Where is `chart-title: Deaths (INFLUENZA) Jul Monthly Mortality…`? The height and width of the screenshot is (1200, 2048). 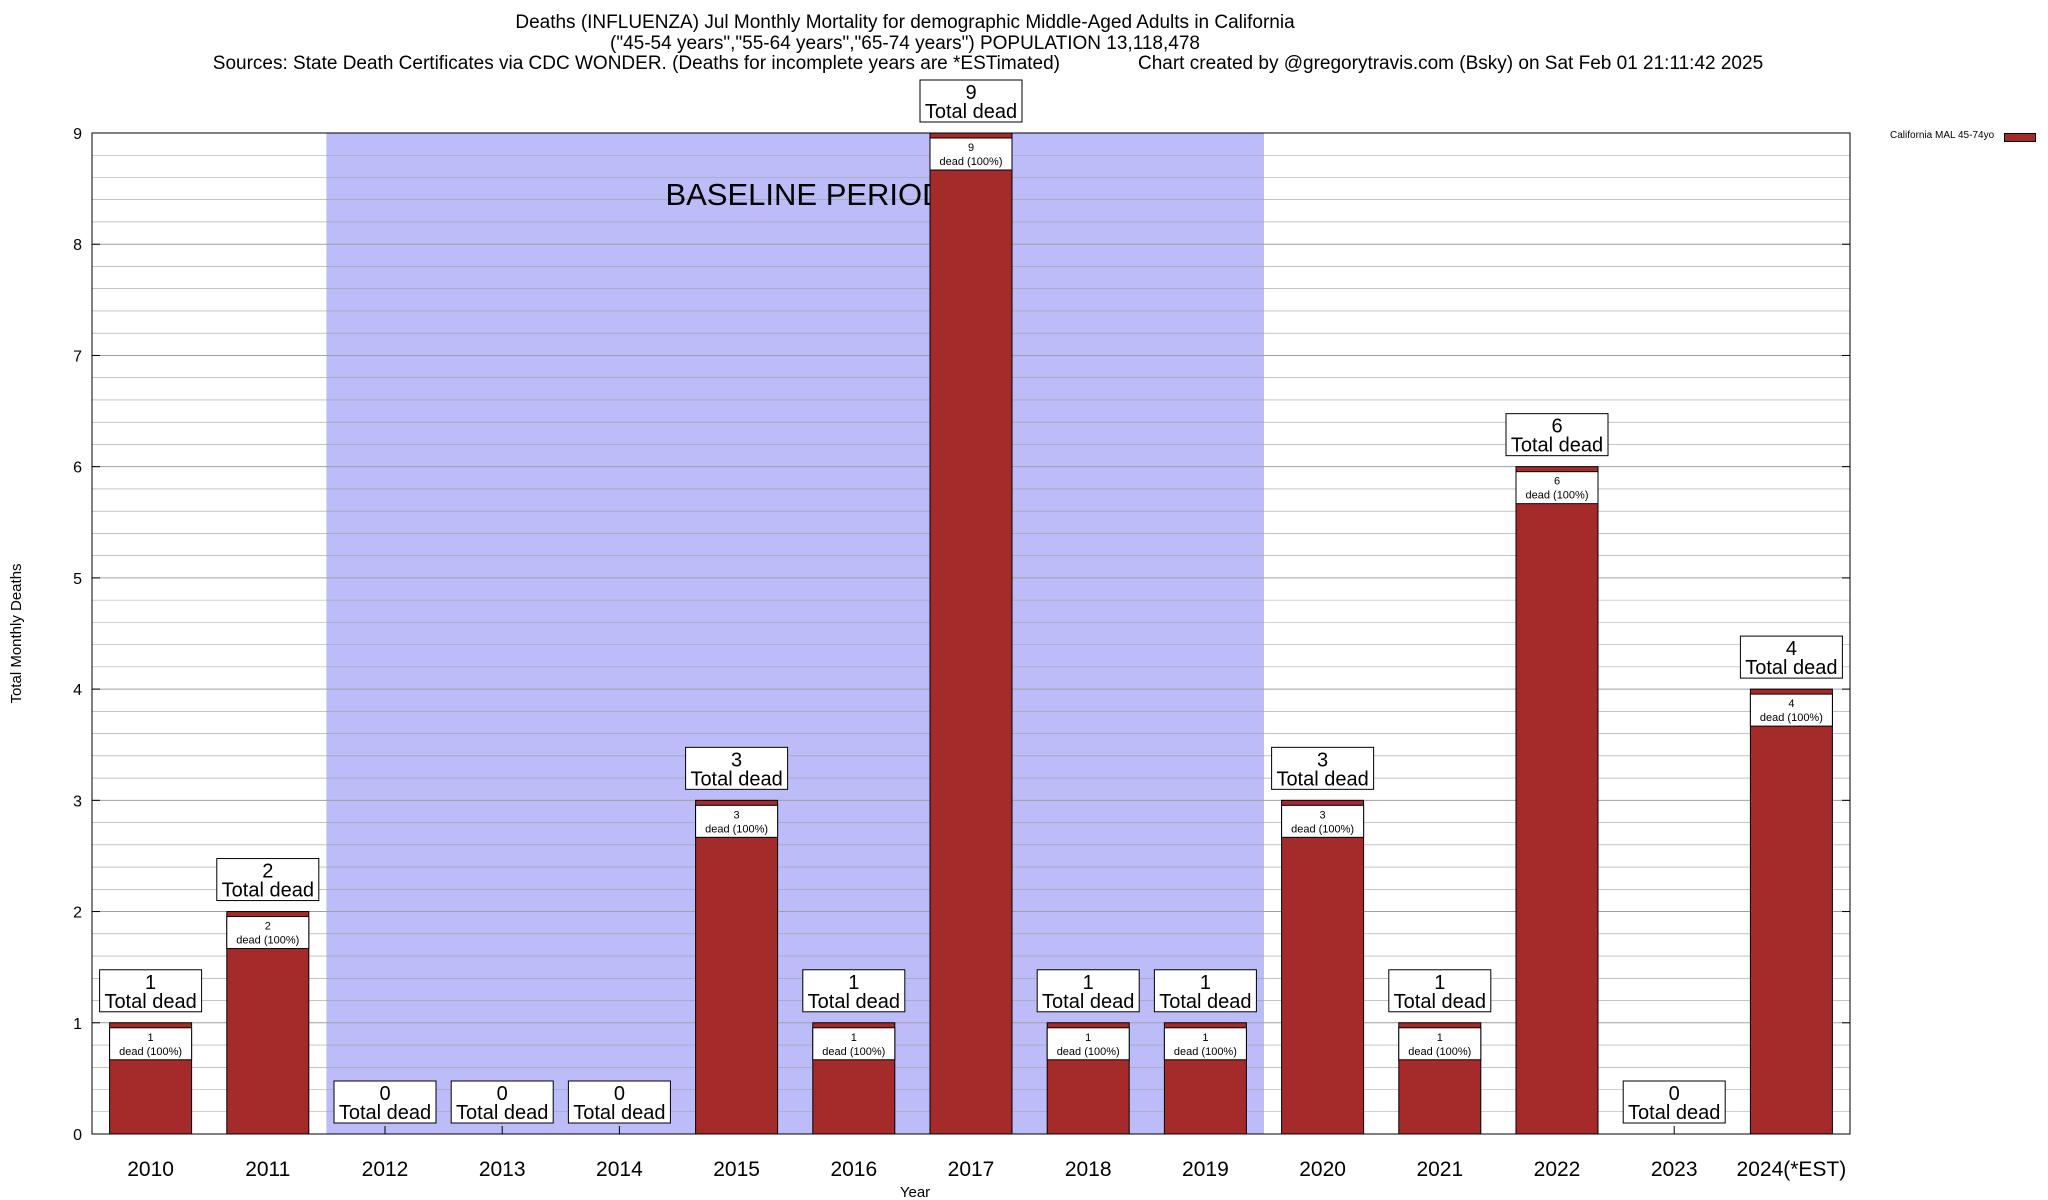 chart-title: Deaths (INFLUENZA) Jul Monthly Mortality… is located at coordinates (905, 22).